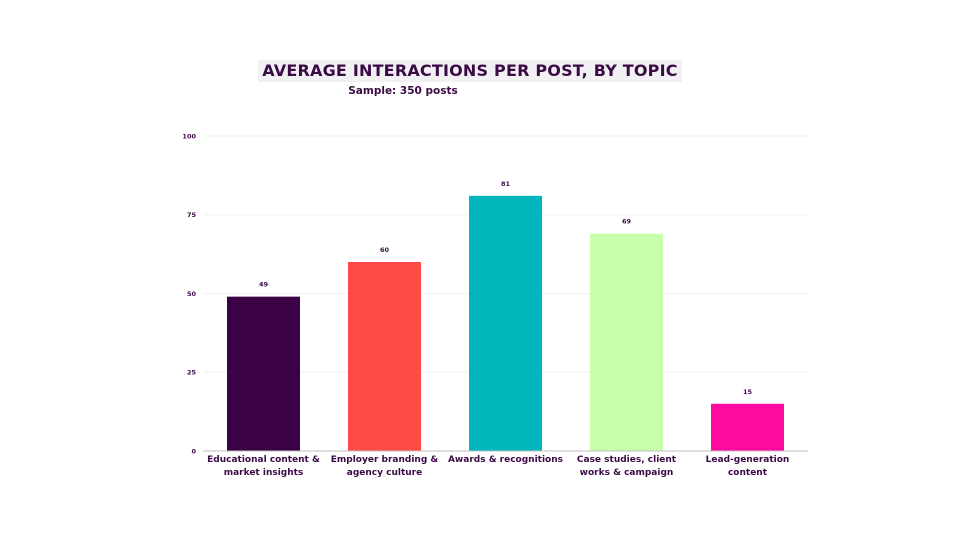  I want to click on y-axis-ticks: 0 25 50 75 100, so click(189, 293).